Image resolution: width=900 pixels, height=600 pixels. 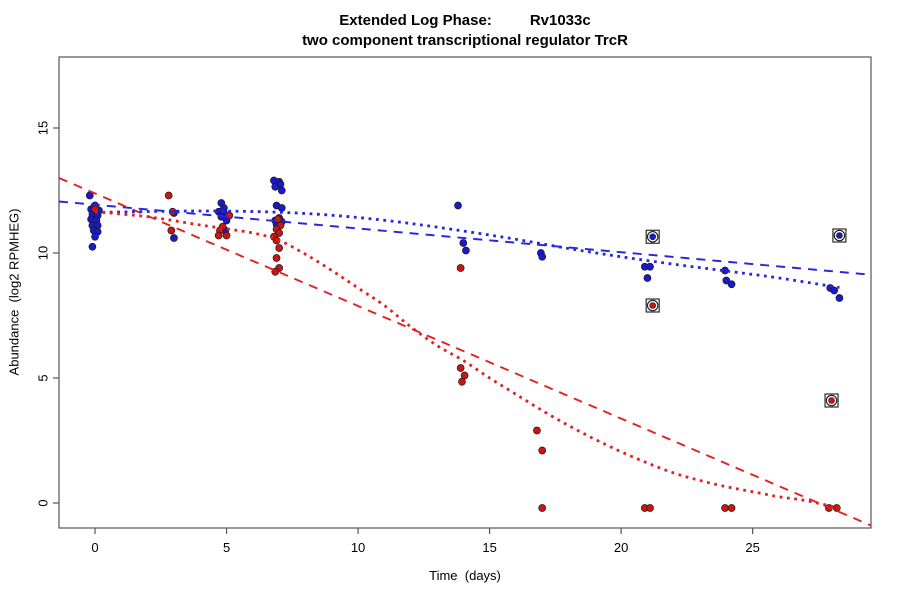 I want to click on y-tick-label: 0, so click(x=43, y=502).